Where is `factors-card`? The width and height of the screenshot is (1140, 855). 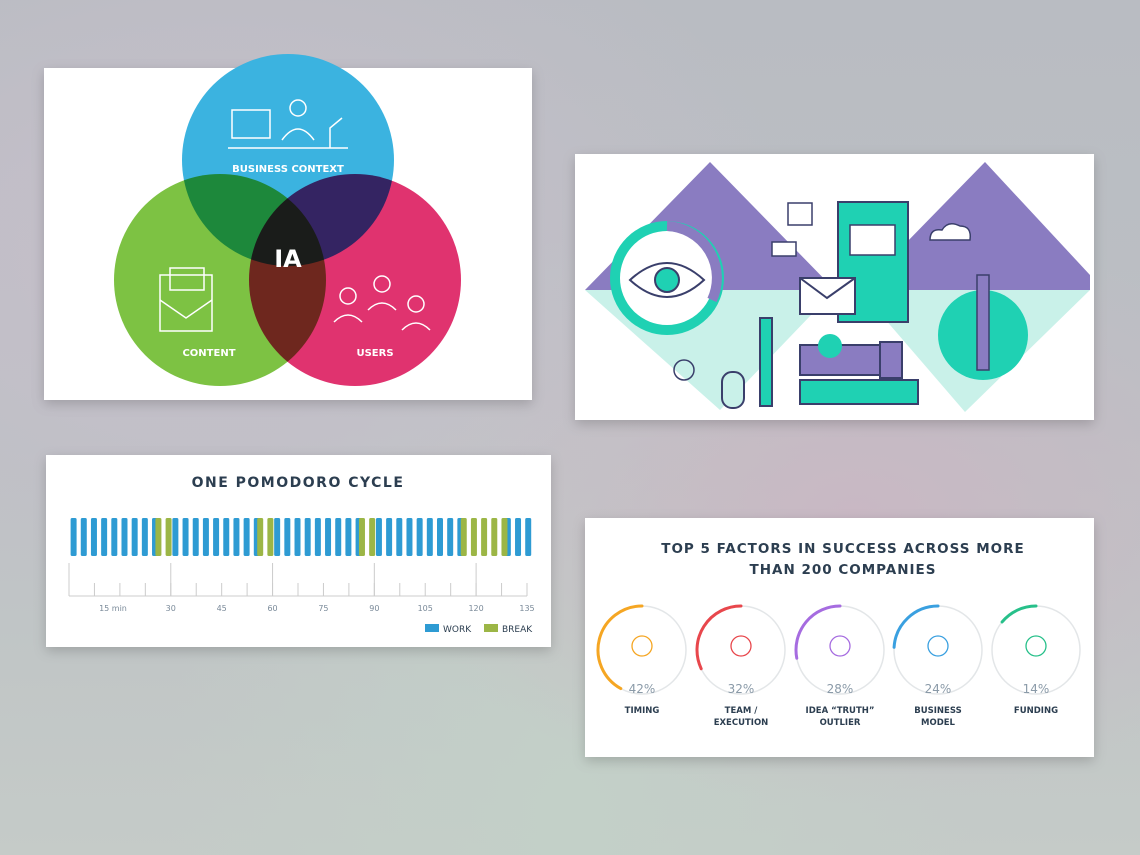
factors-card is located at coordinates (839, 637).